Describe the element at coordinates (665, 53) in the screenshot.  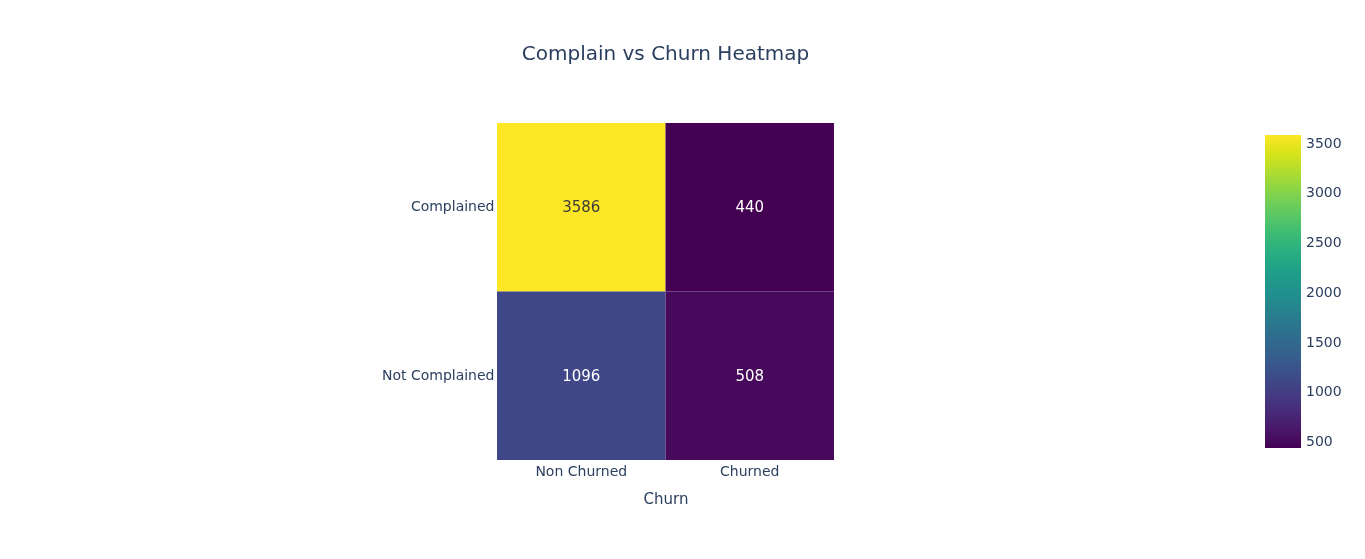
I see `chart-title: Complain vs Churn Heatmap` at that location.